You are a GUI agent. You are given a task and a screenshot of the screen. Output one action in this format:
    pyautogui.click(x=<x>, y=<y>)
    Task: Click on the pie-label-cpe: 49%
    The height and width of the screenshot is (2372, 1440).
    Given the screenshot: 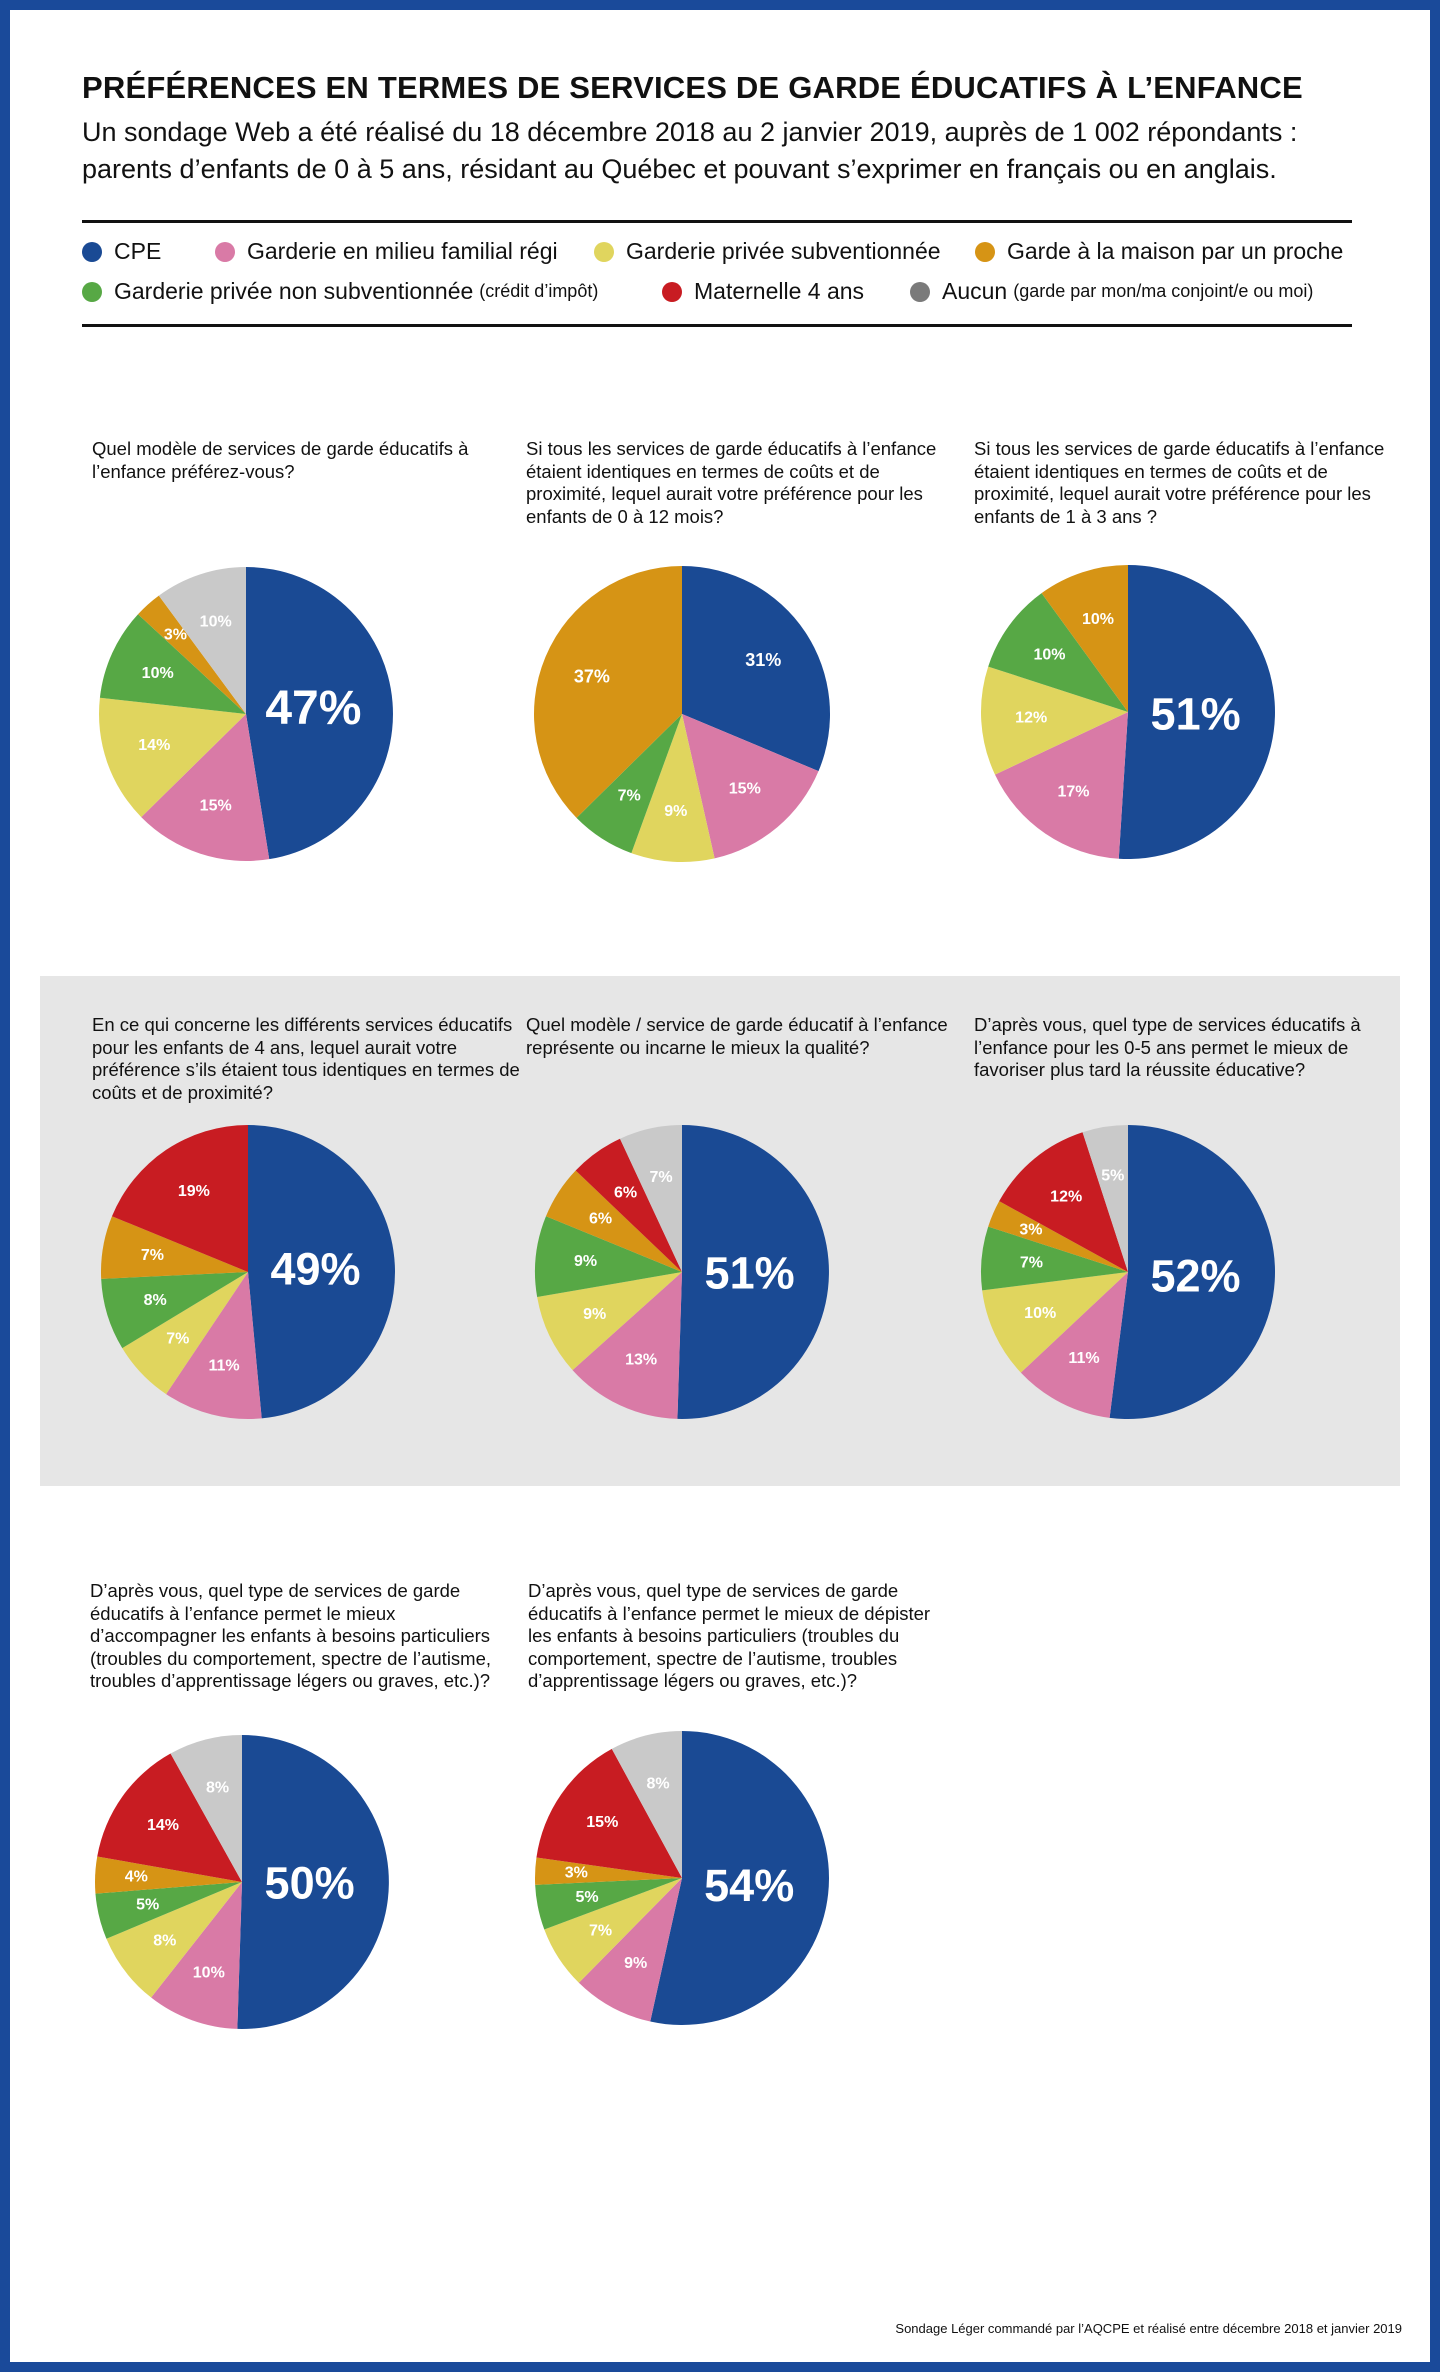 What is the action you would take?
    pyautogui.click(x=315, y=1268)
    